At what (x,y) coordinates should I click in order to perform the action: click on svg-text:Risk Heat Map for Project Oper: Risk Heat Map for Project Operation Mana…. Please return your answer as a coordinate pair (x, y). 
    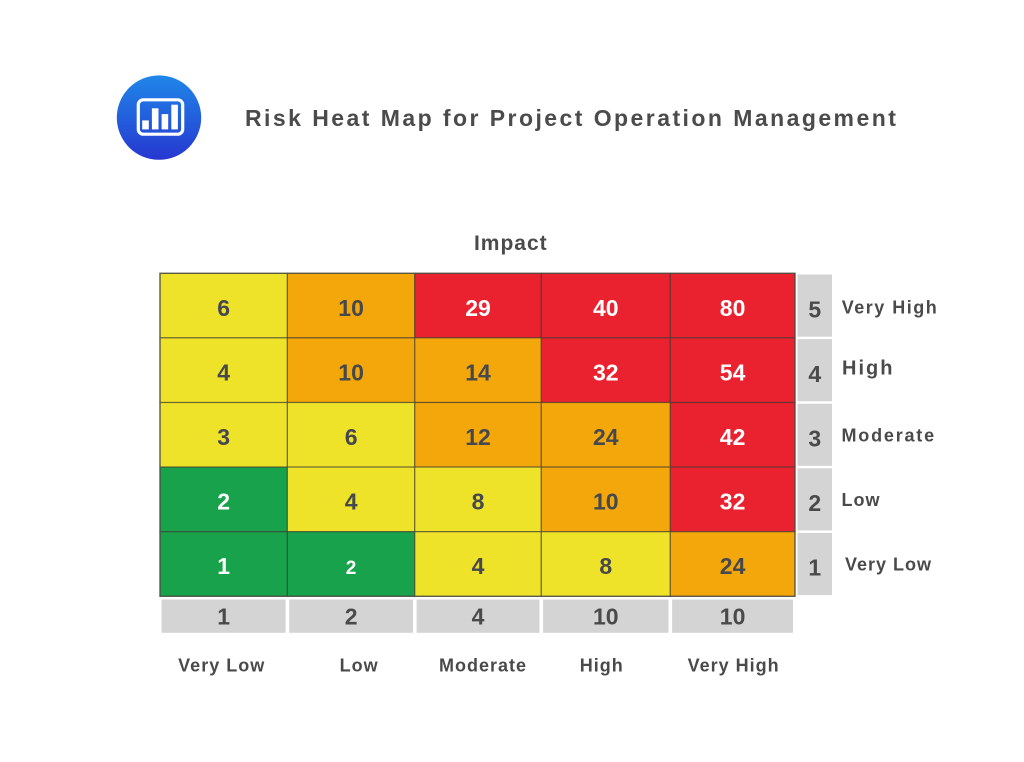
    Looking at the image, I should click on (571, 118).